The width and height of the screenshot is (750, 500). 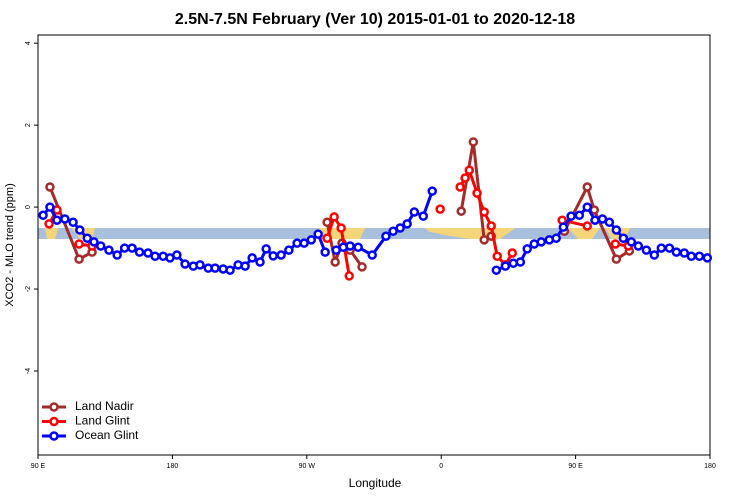 I want to click on ocean-band, so click(x=374, y=233).